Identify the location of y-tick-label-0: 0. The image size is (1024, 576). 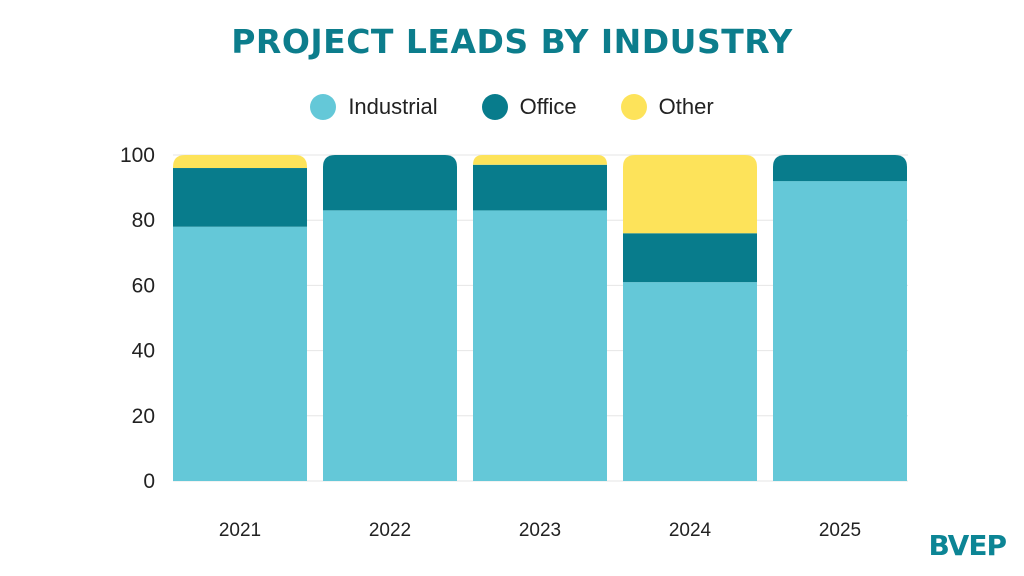
(149, 481).